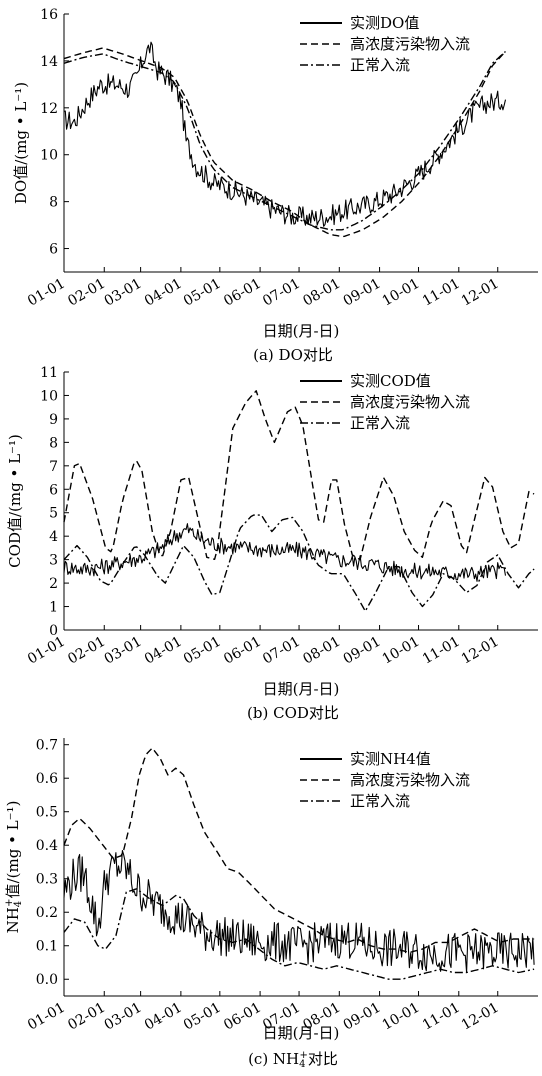  I want to click on y-axis-label-main: COD值/(mg • L⁻¹), so click(15, 501).